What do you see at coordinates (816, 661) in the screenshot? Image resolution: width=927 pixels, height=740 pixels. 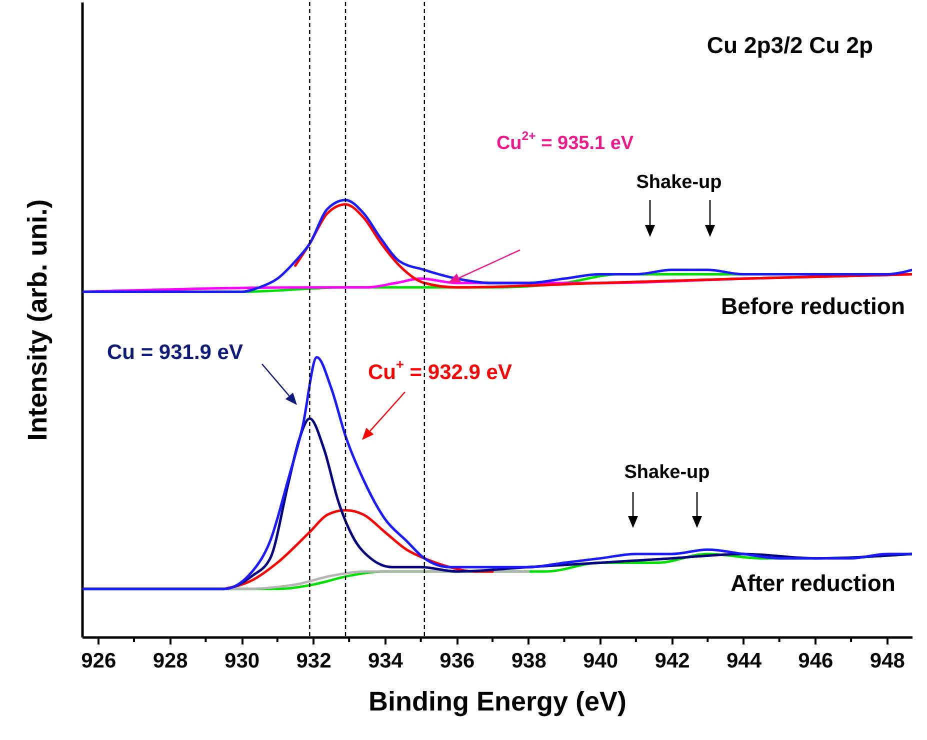 I see `x-tick-label: 946` at bounding box center [816, 661].